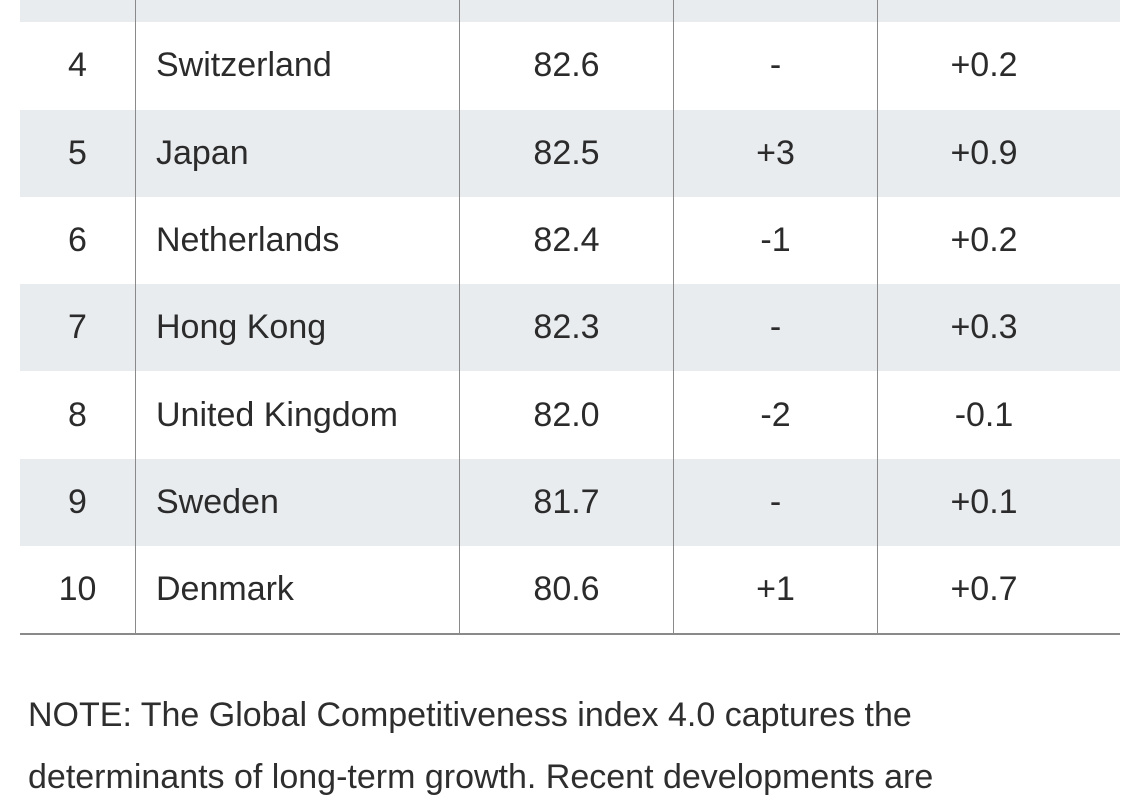 Image resolution: width=1140 pixels, height=808 pixels. I want to click on cell-score, so click(567, 11).